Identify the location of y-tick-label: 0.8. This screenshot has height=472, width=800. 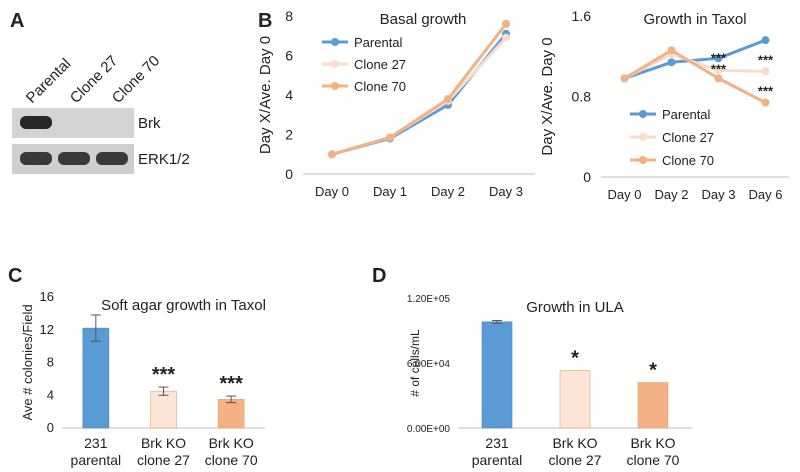
(582, 97).